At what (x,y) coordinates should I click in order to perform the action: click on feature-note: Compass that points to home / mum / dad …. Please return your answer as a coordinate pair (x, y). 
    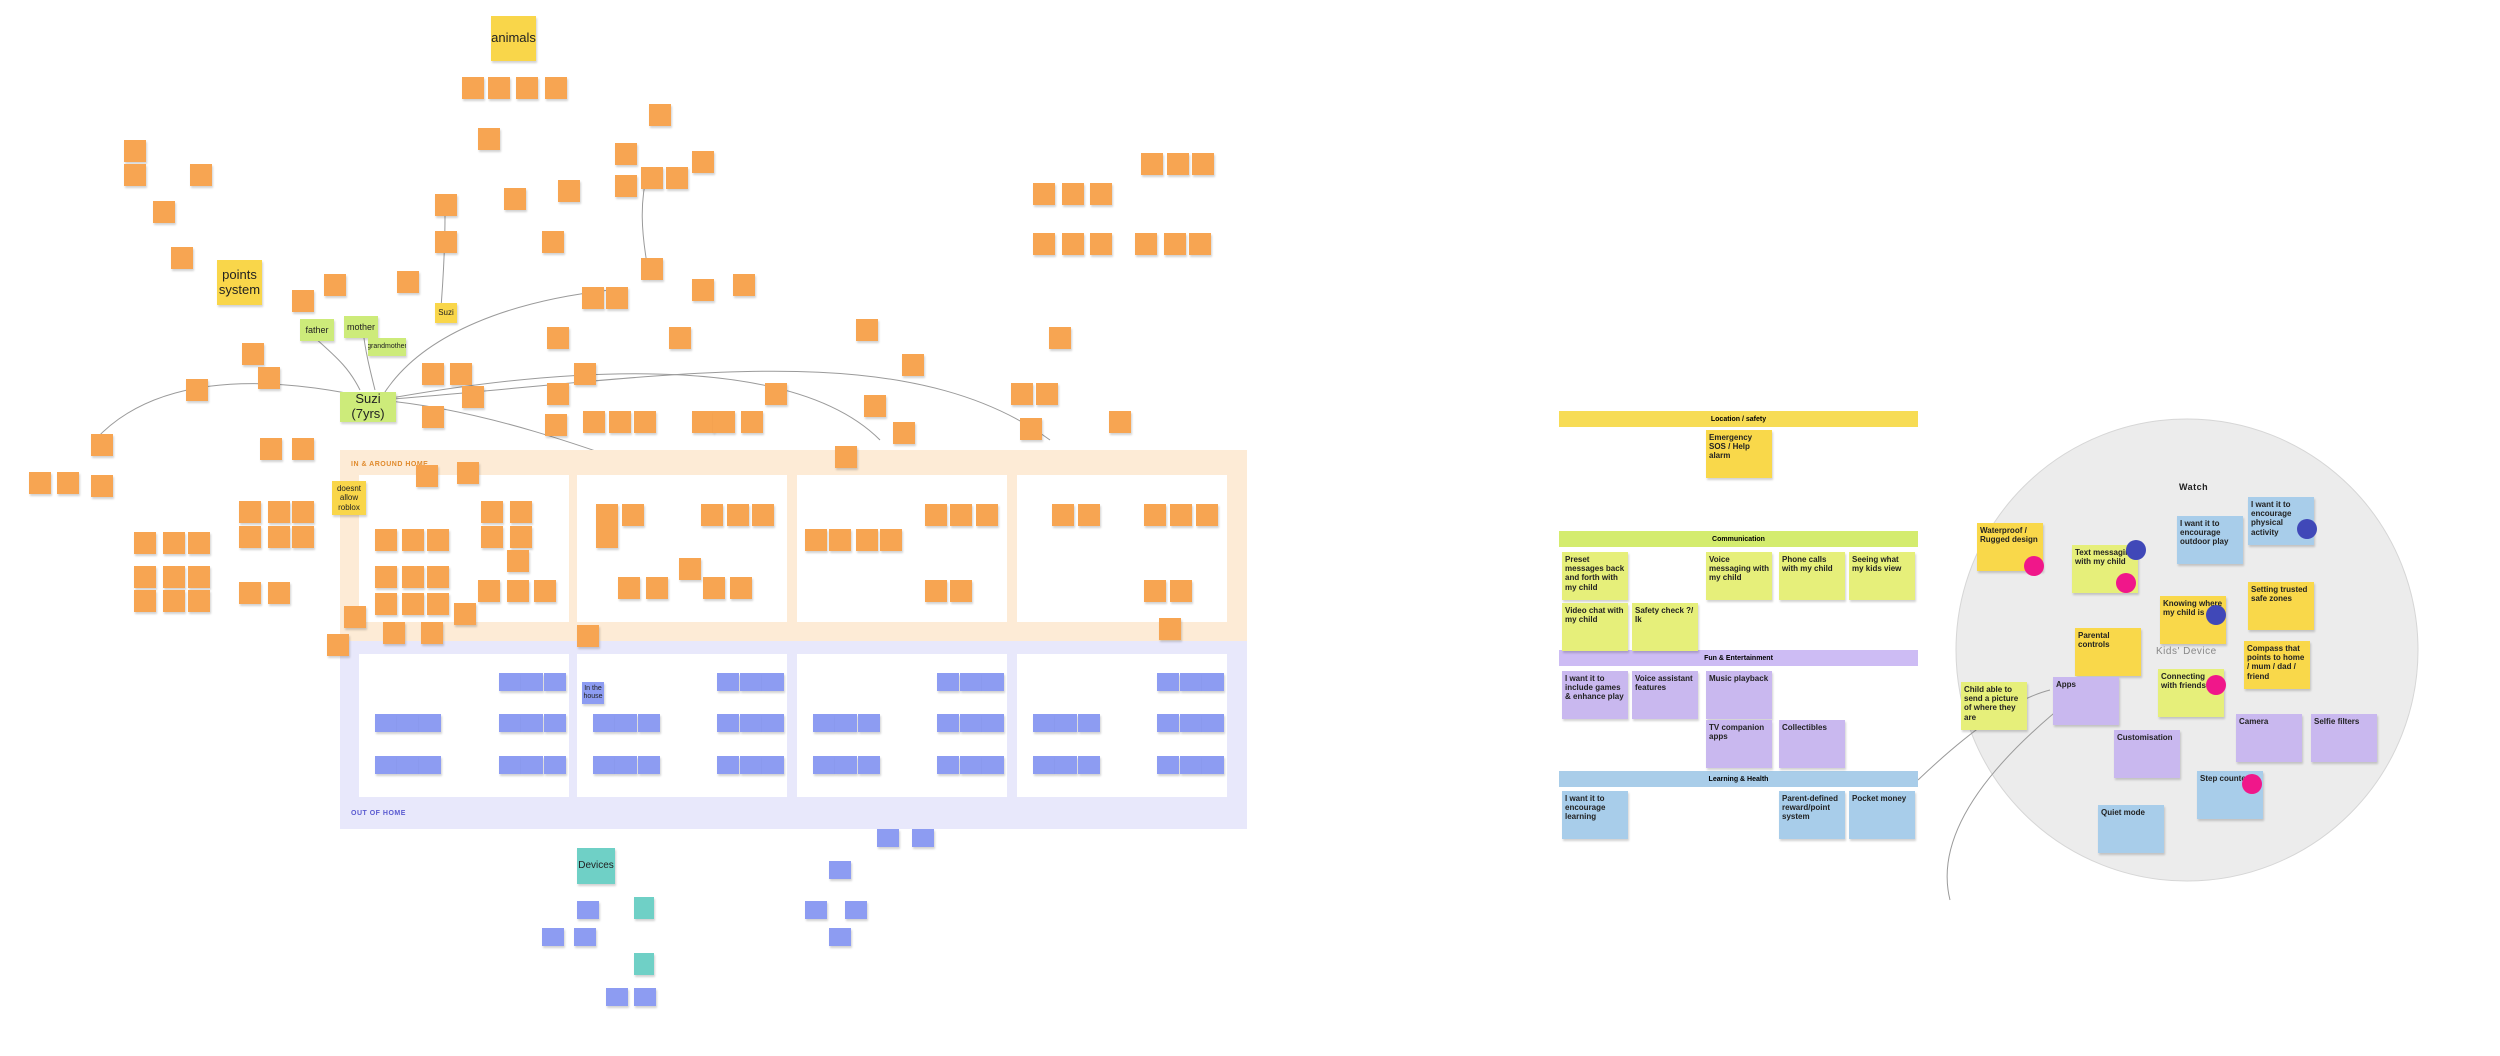
    Looking at the image, I should click on (2277, 665).